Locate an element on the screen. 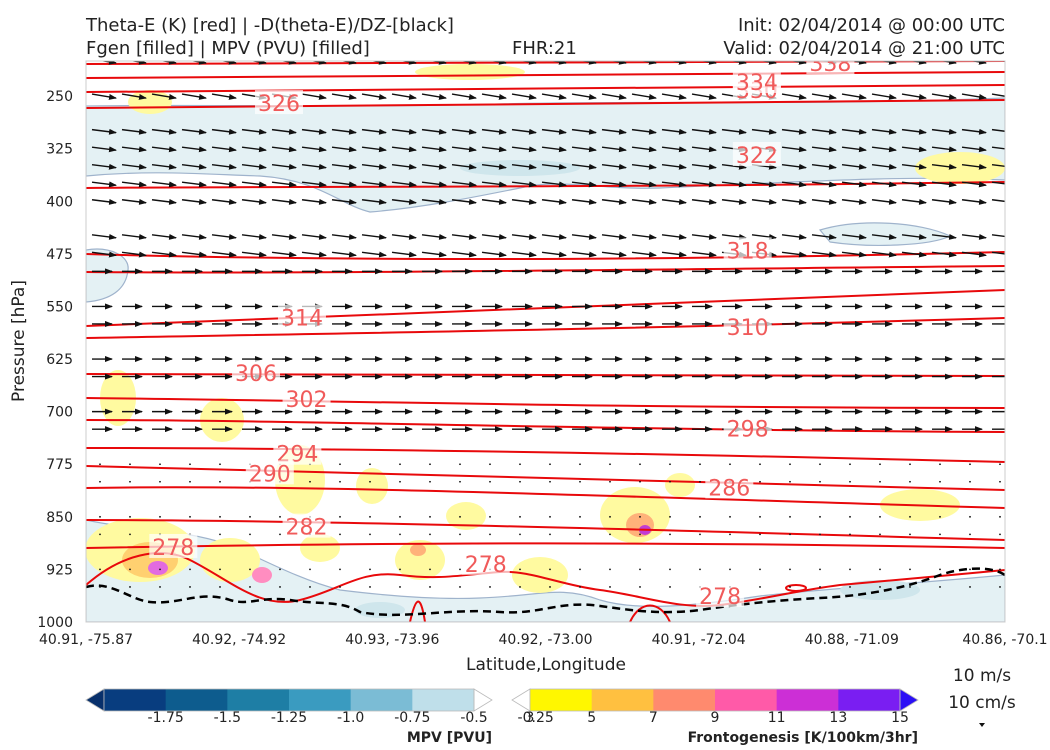 The image size is (1050, 750). y-tick-label: 250 is located at coordinates (59, 97).